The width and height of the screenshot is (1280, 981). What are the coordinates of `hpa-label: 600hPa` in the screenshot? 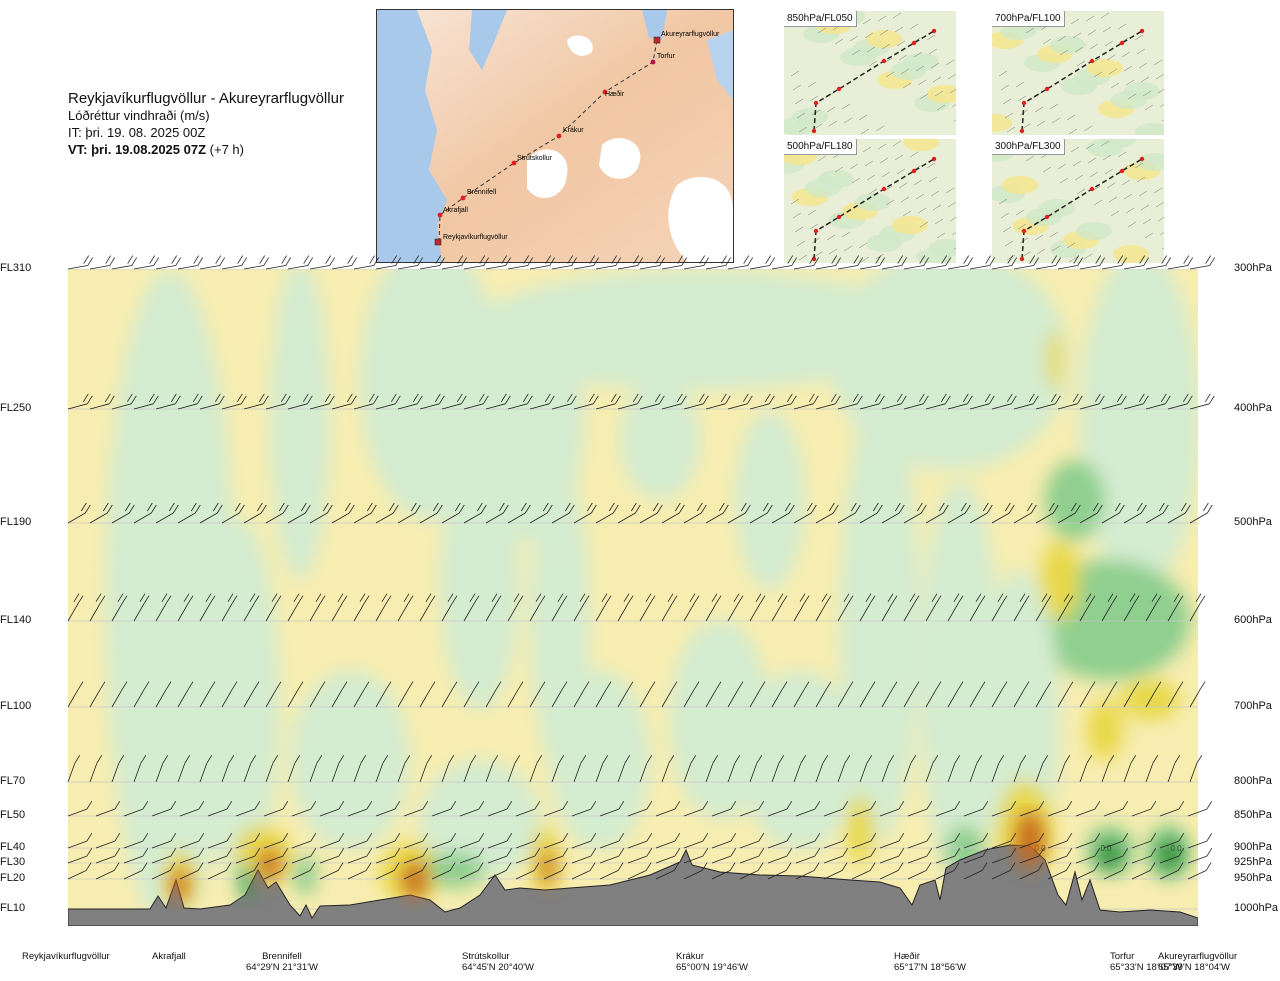 It's located at (1253, 620).